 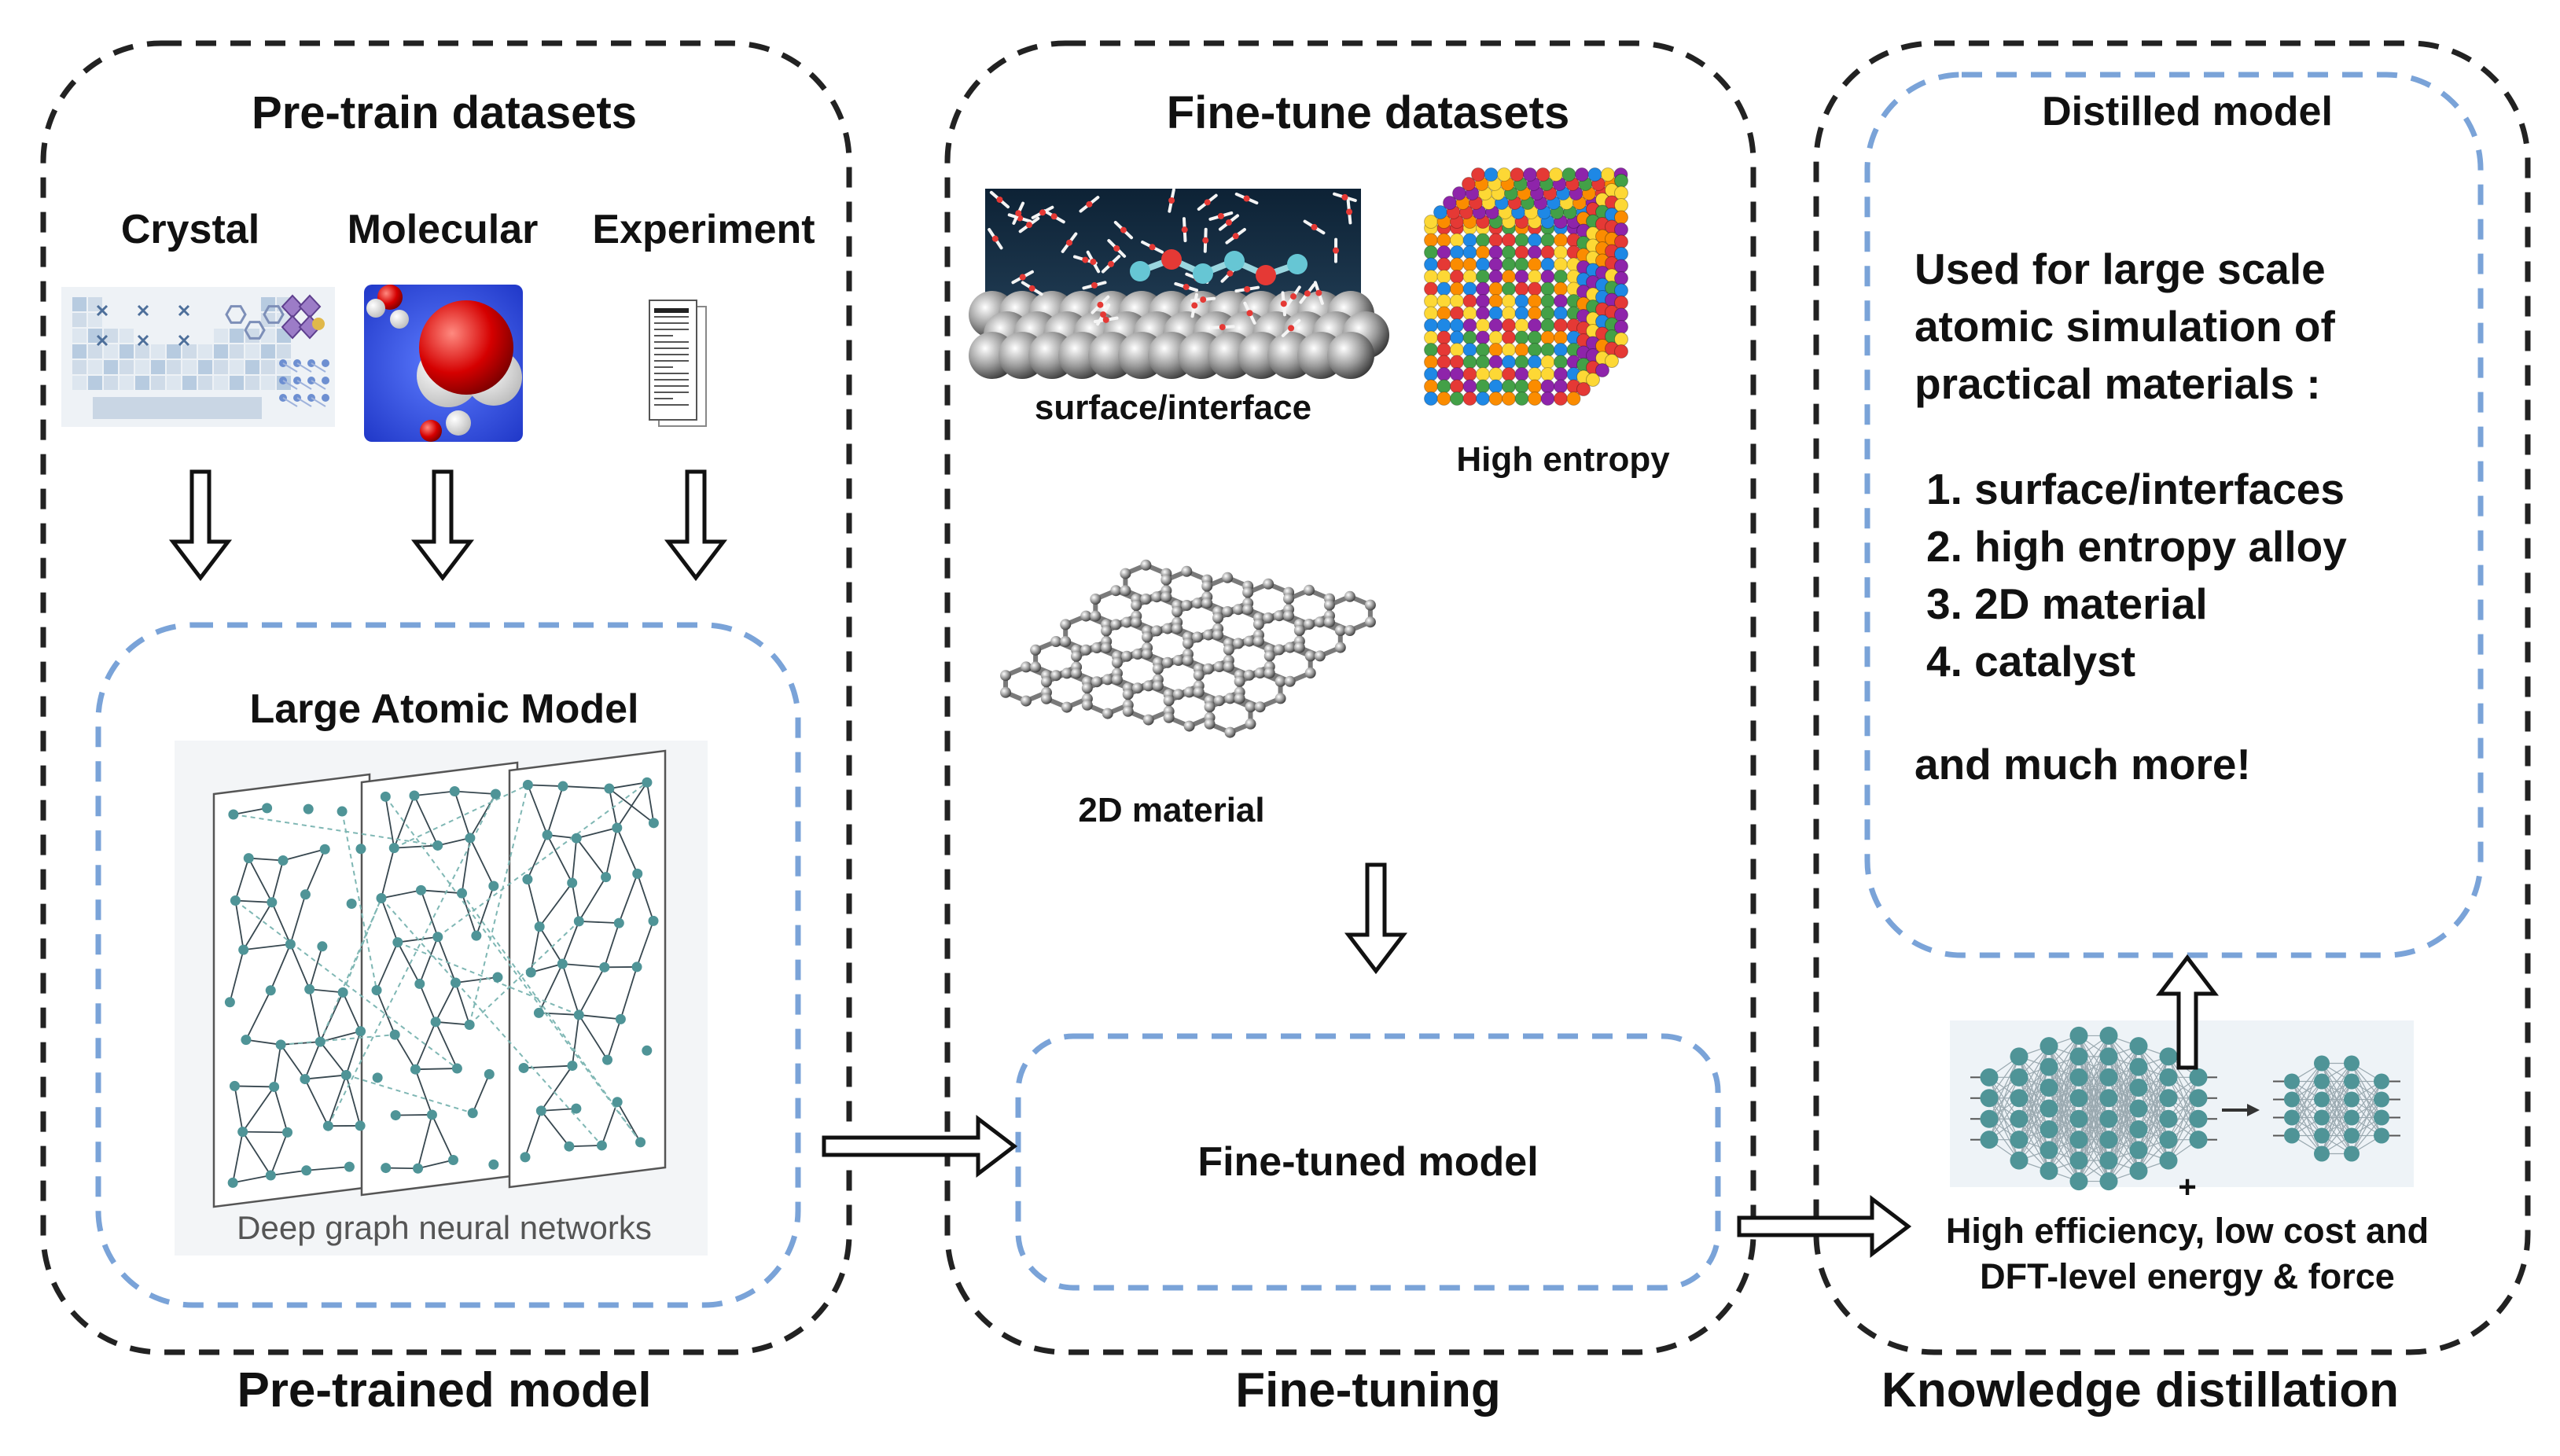 I want to click on network-caption: Deep graph neural networks, so click(x=444, y=1227).